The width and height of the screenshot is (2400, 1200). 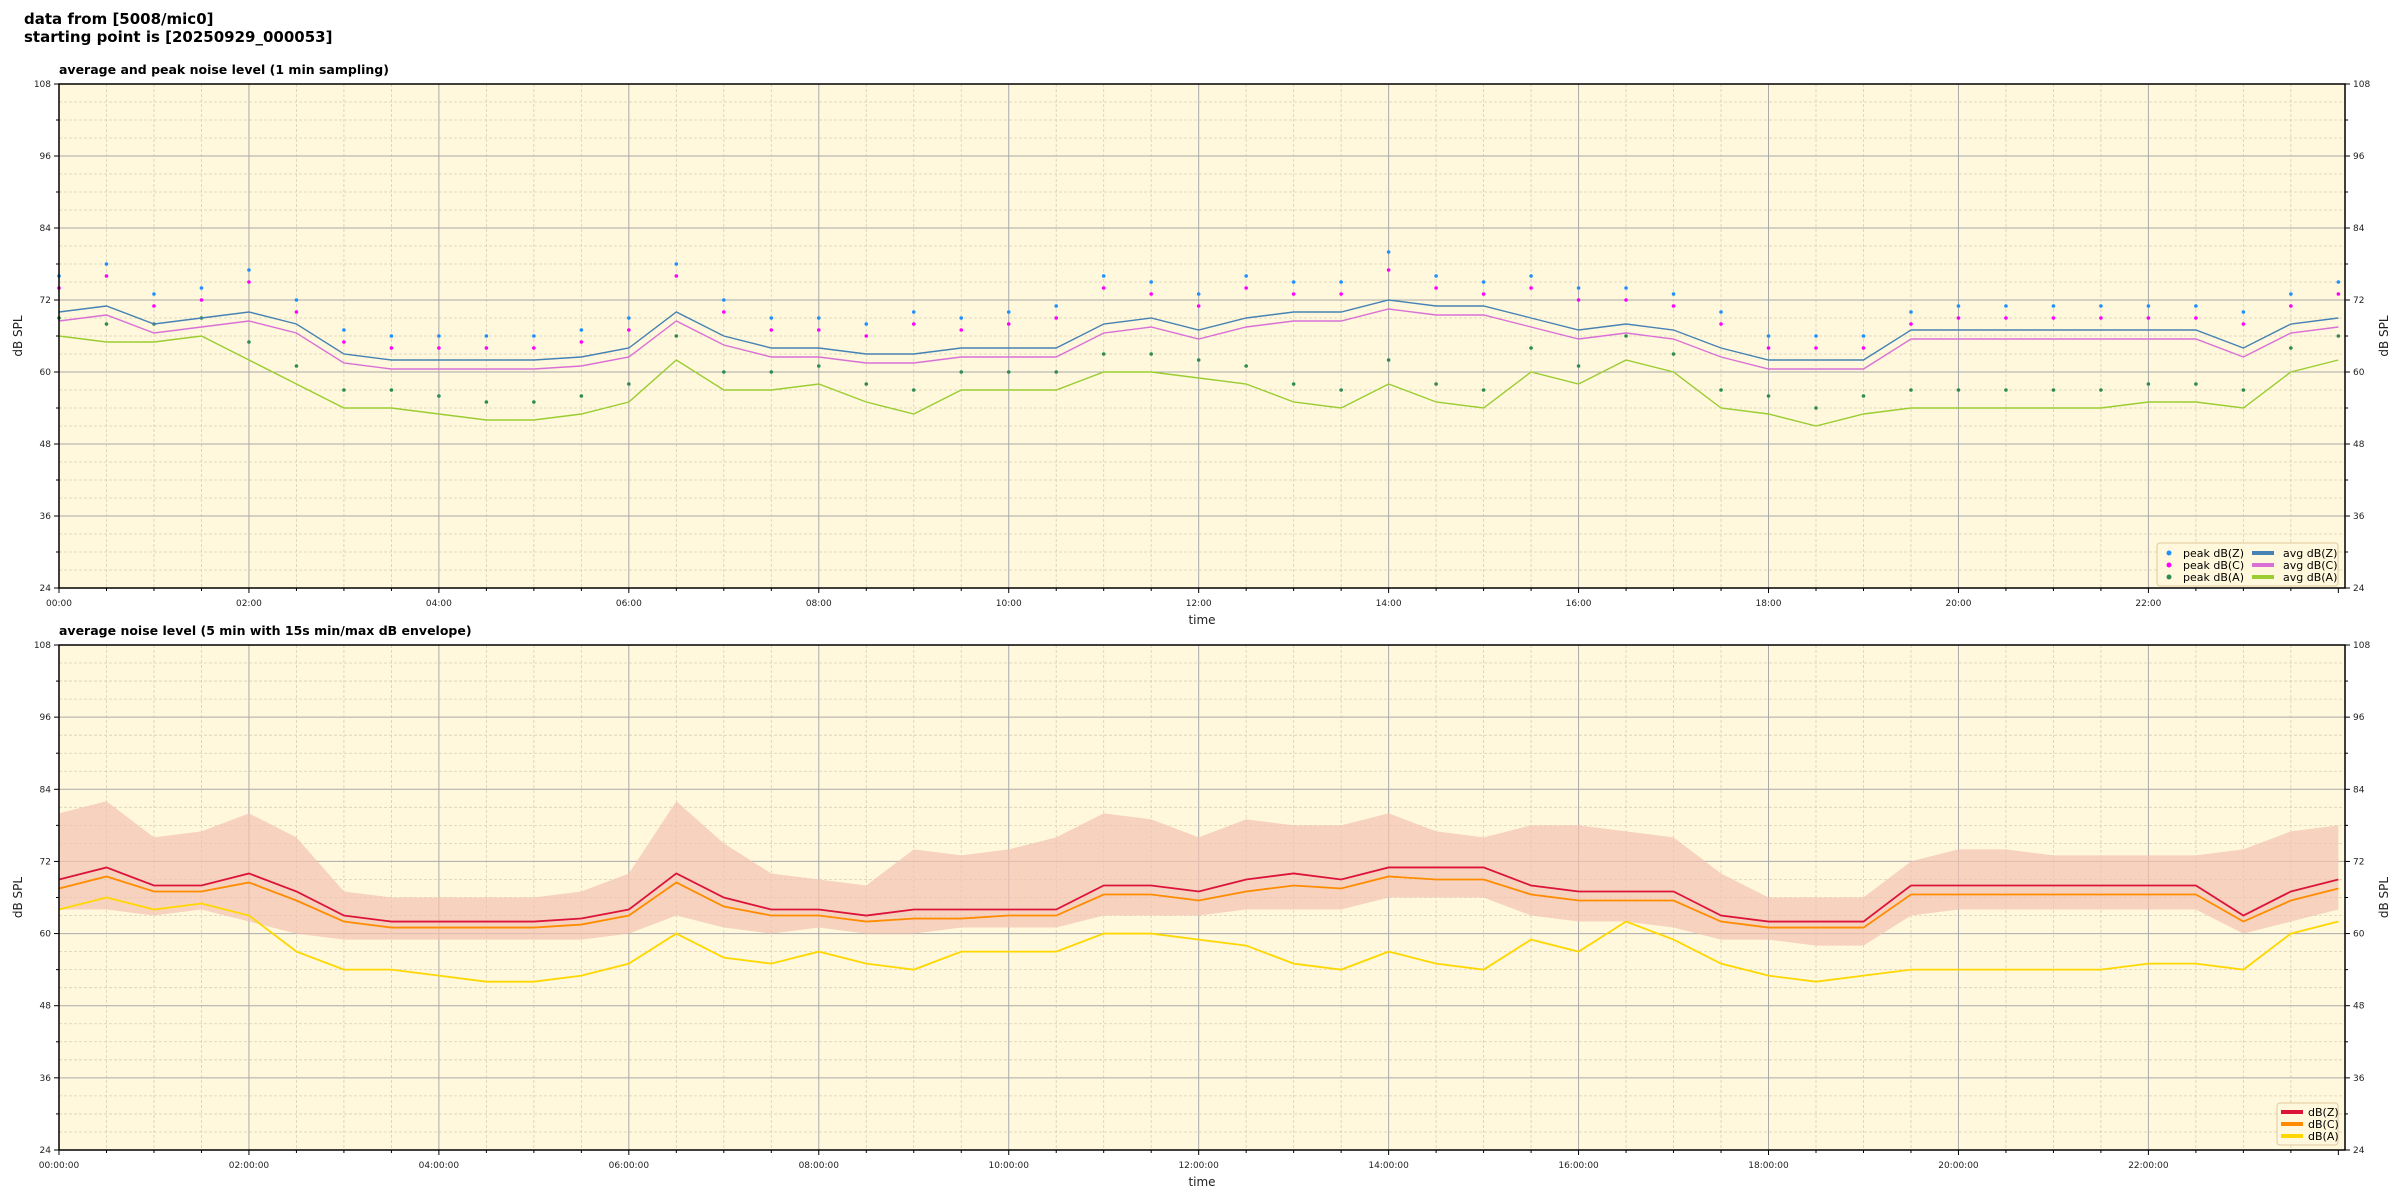 I want to click on y-tick-label: 84, so click(x=46, y=229).